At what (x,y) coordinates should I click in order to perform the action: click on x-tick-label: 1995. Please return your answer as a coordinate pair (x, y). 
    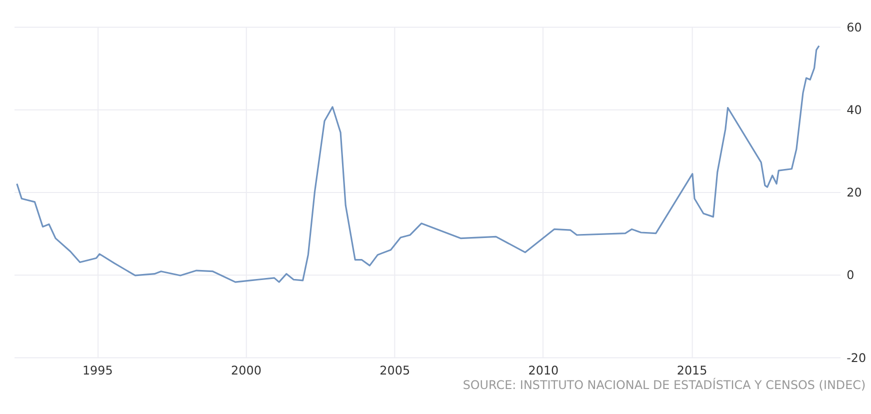
    Looking at the image, I should click on (97, 371).